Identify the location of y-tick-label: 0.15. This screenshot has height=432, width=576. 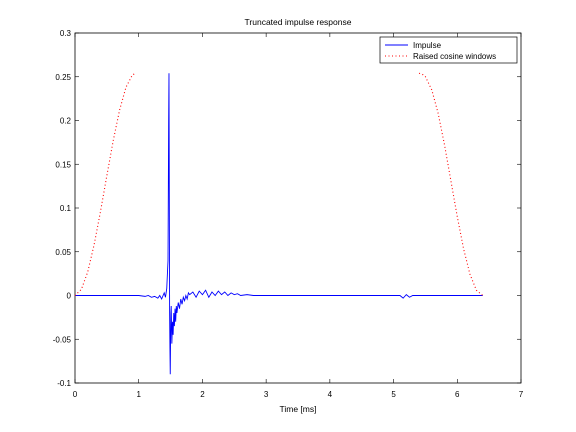
(63, 164).